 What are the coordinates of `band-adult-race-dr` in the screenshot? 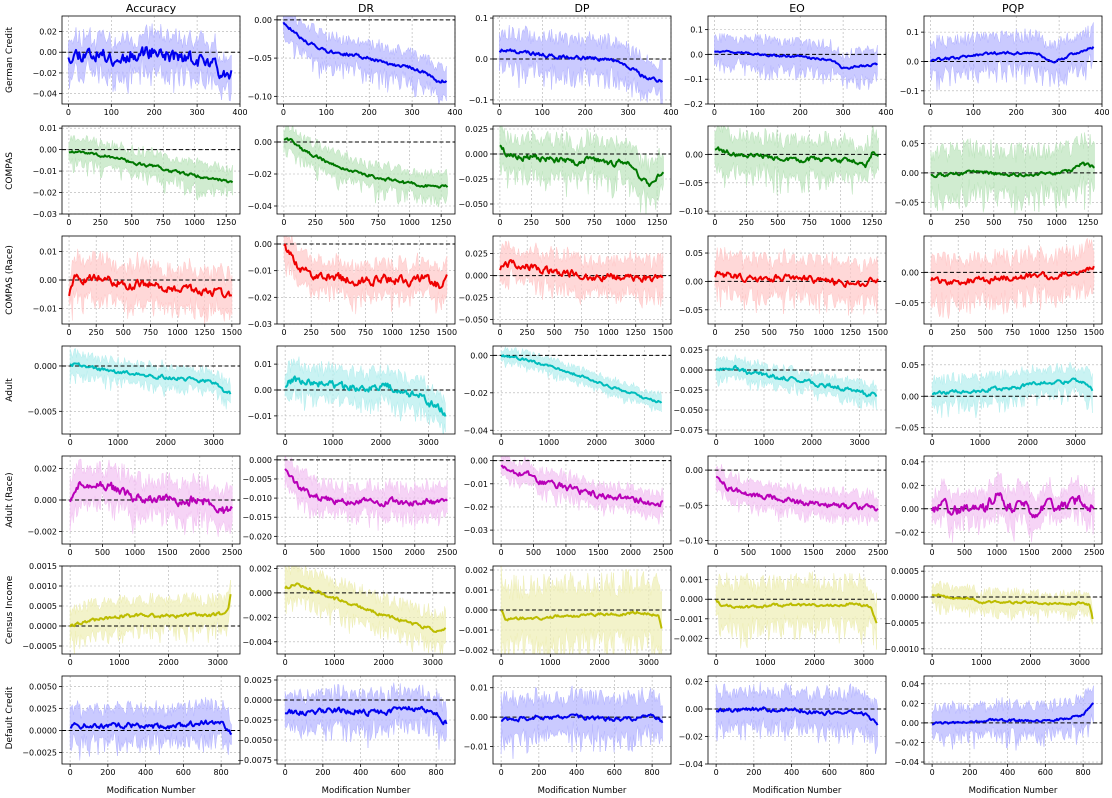 It's located at (366, 493).